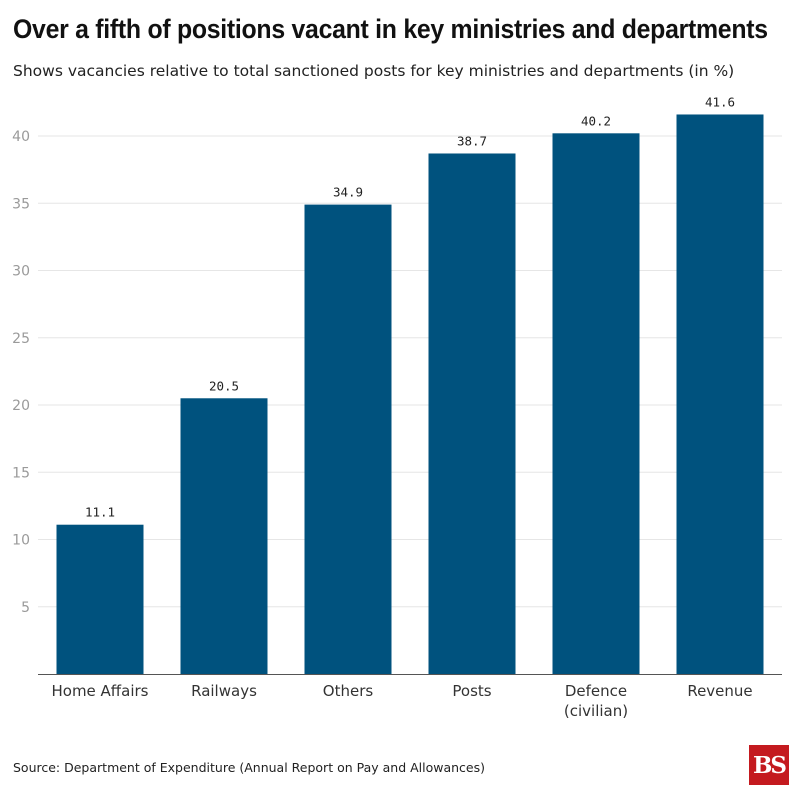 Image resolution: width=800 pixels, height=800 pixels. What do you see at coordinates (720, 101) in the screenshot?
I see `value-label-5: 41.6` at bounding box center [720, 101].